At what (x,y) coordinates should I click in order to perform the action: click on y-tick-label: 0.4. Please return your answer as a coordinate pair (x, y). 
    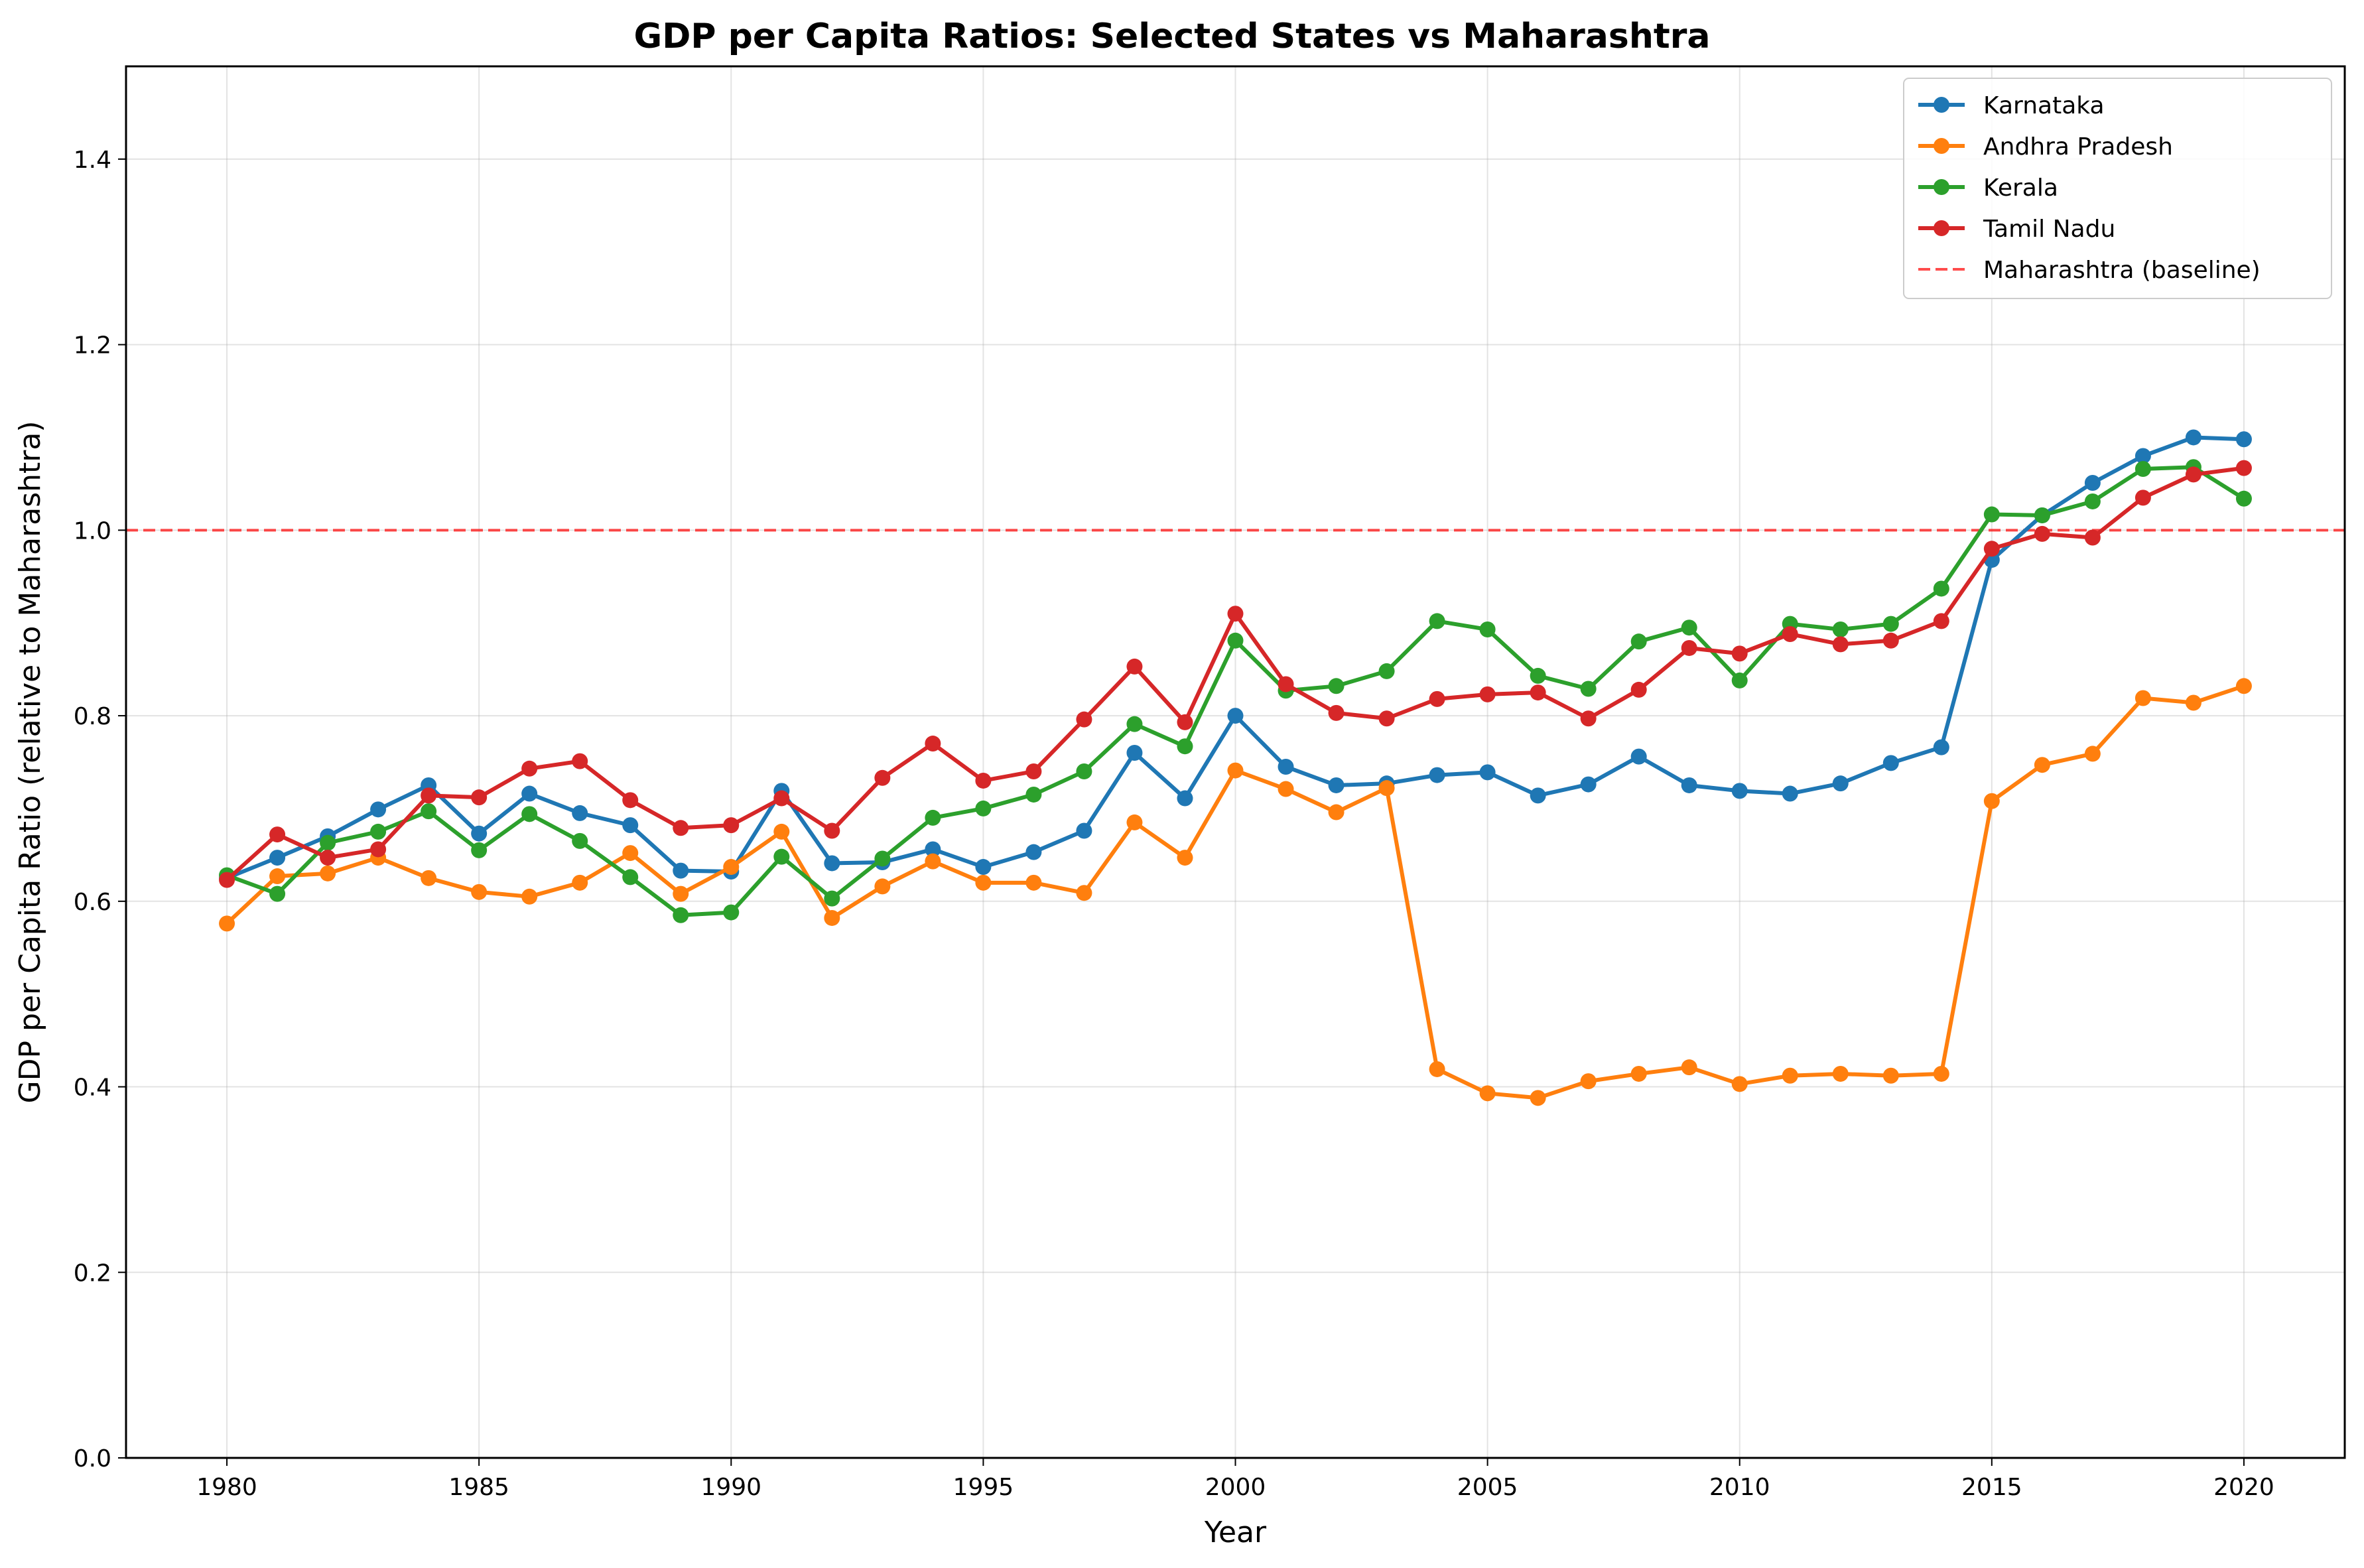
    Looking at the image, I should click on (92, 1088).